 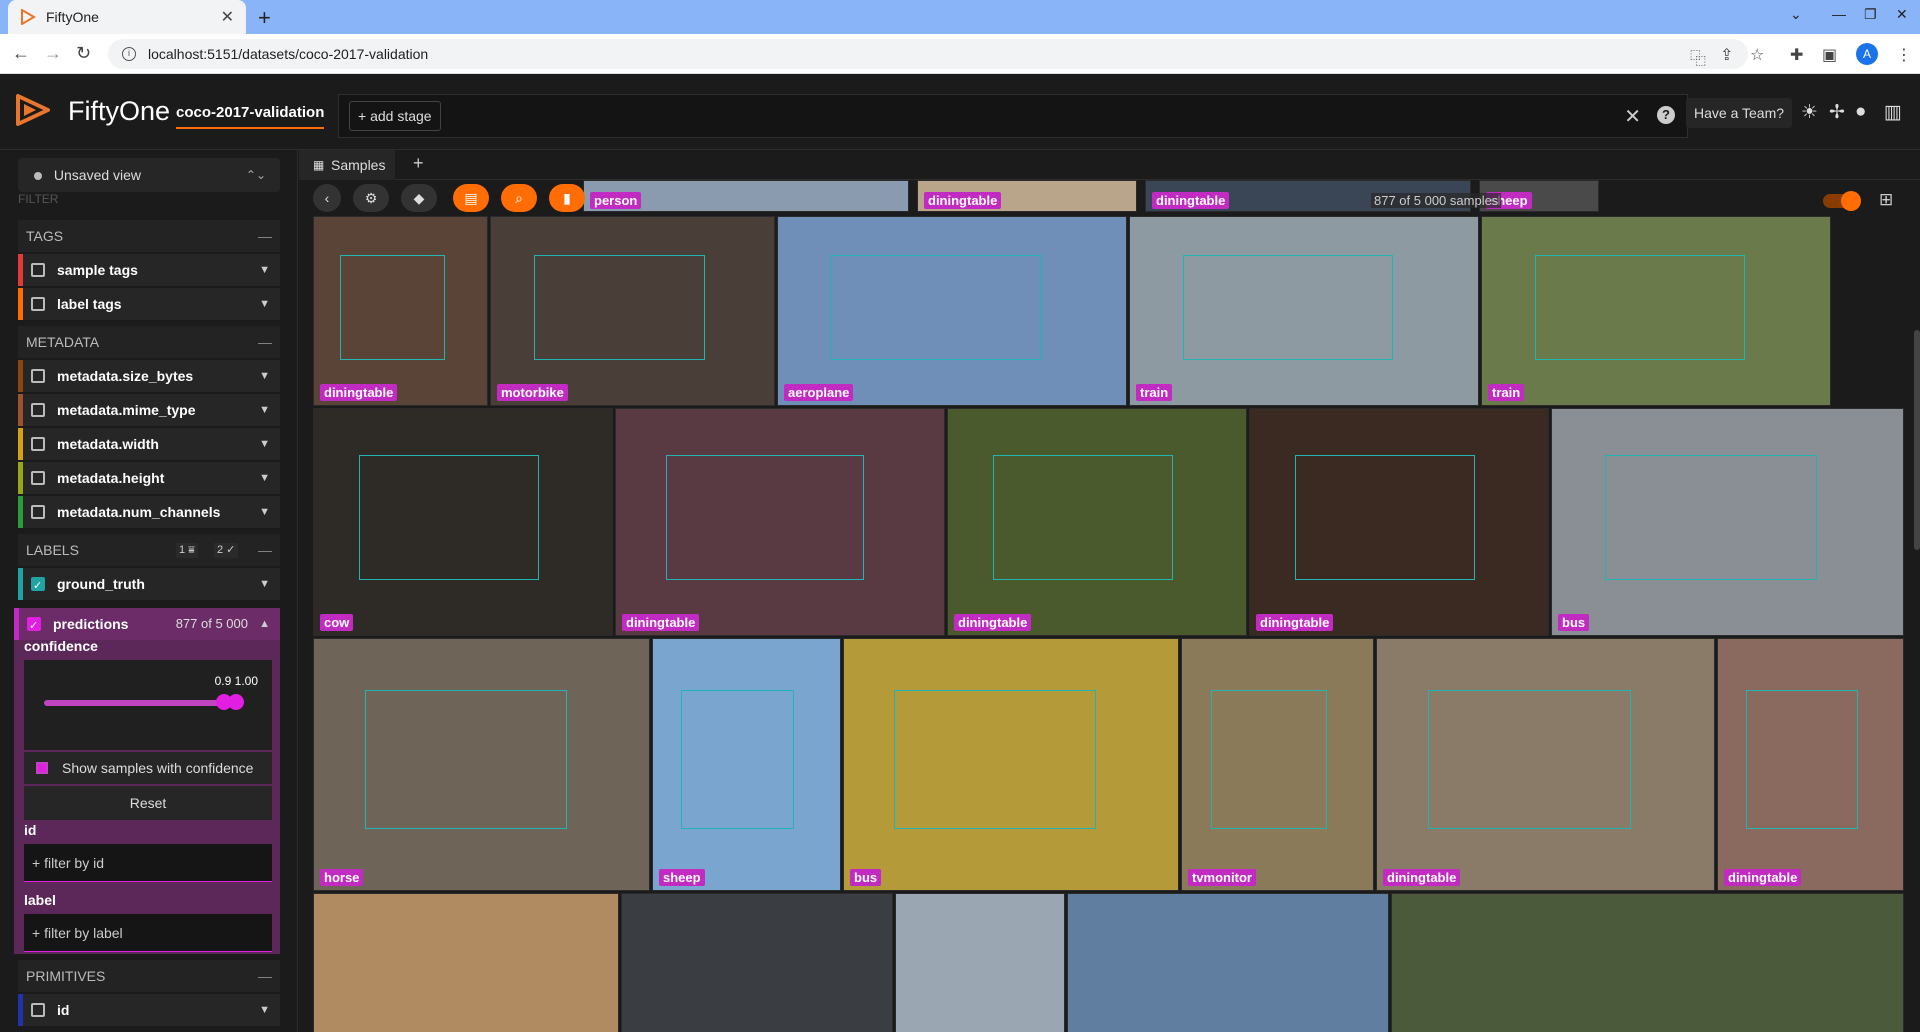 What do you see at coordinates (149, 342) in the screenshot?
I see `group-metadata: METADATA —` at bounding box center [149, 342].